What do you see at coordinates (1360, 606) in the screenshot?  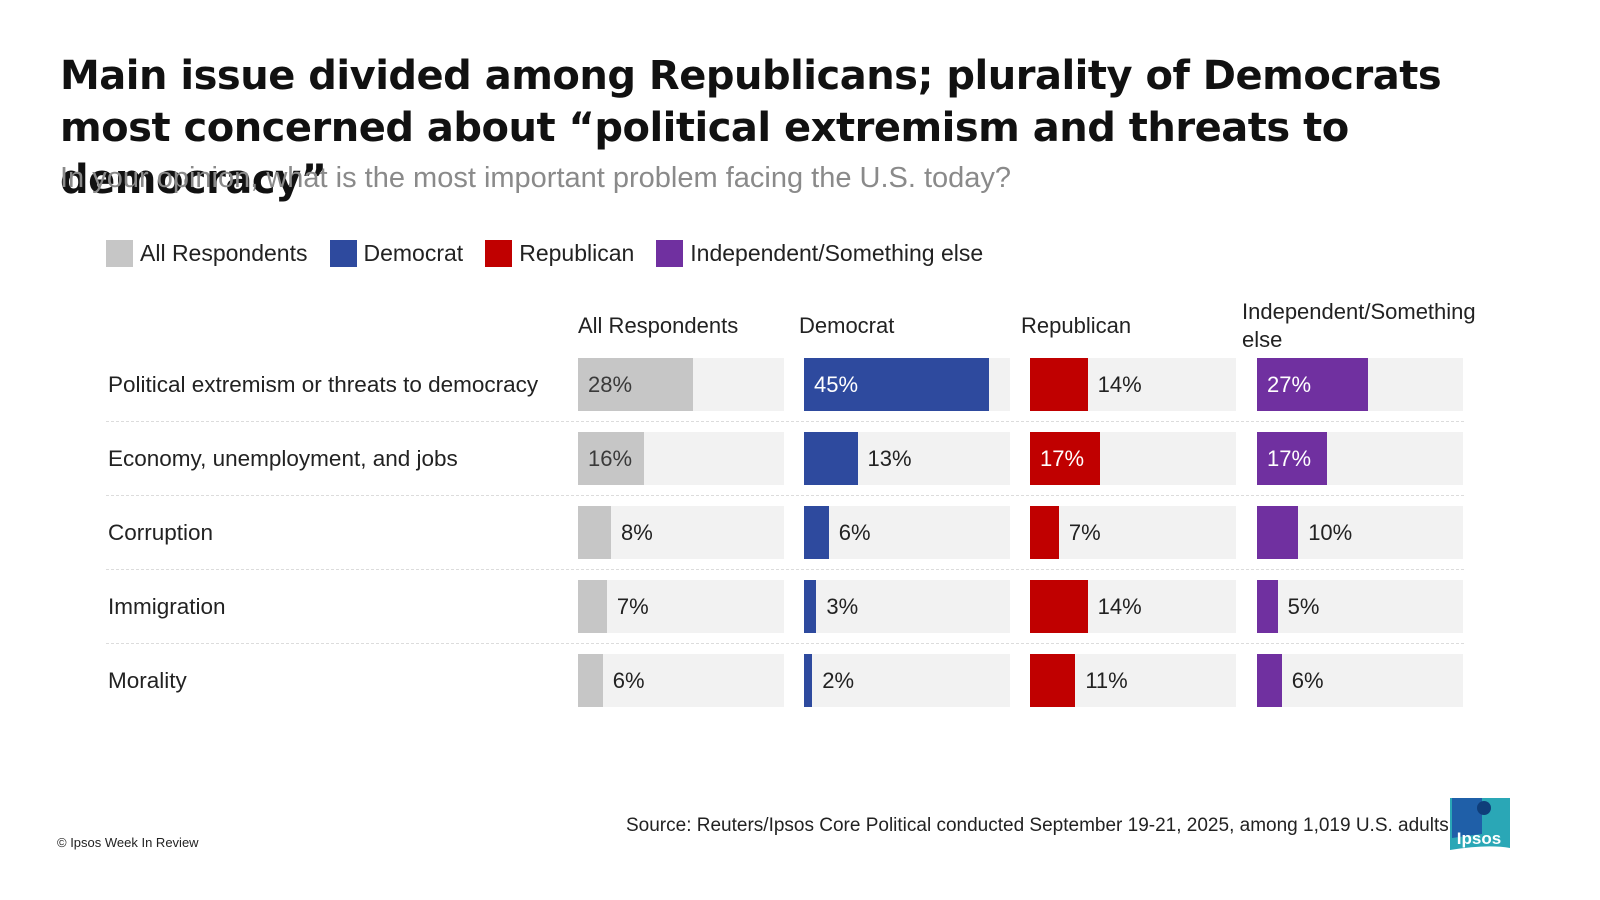 I see `bar-track: 5%` at bounding box center [1360, 606].